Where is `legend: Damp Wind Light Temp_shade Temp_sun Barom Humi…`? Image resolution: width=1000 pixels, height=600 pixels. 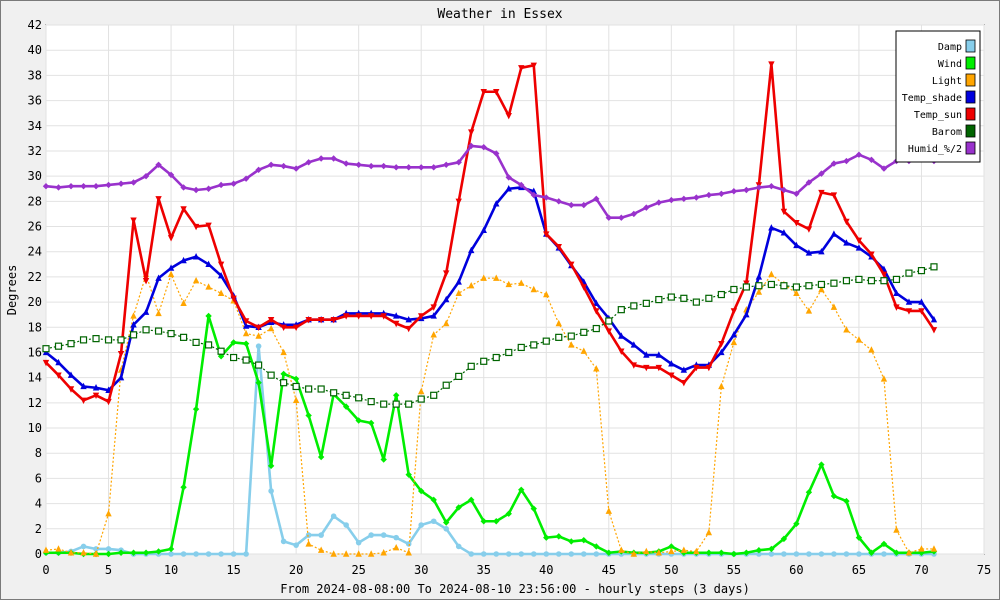 legend: Damp Wind Light Temp_shade Temp_sun Barom Humi… is located at coordinates (938, 96).